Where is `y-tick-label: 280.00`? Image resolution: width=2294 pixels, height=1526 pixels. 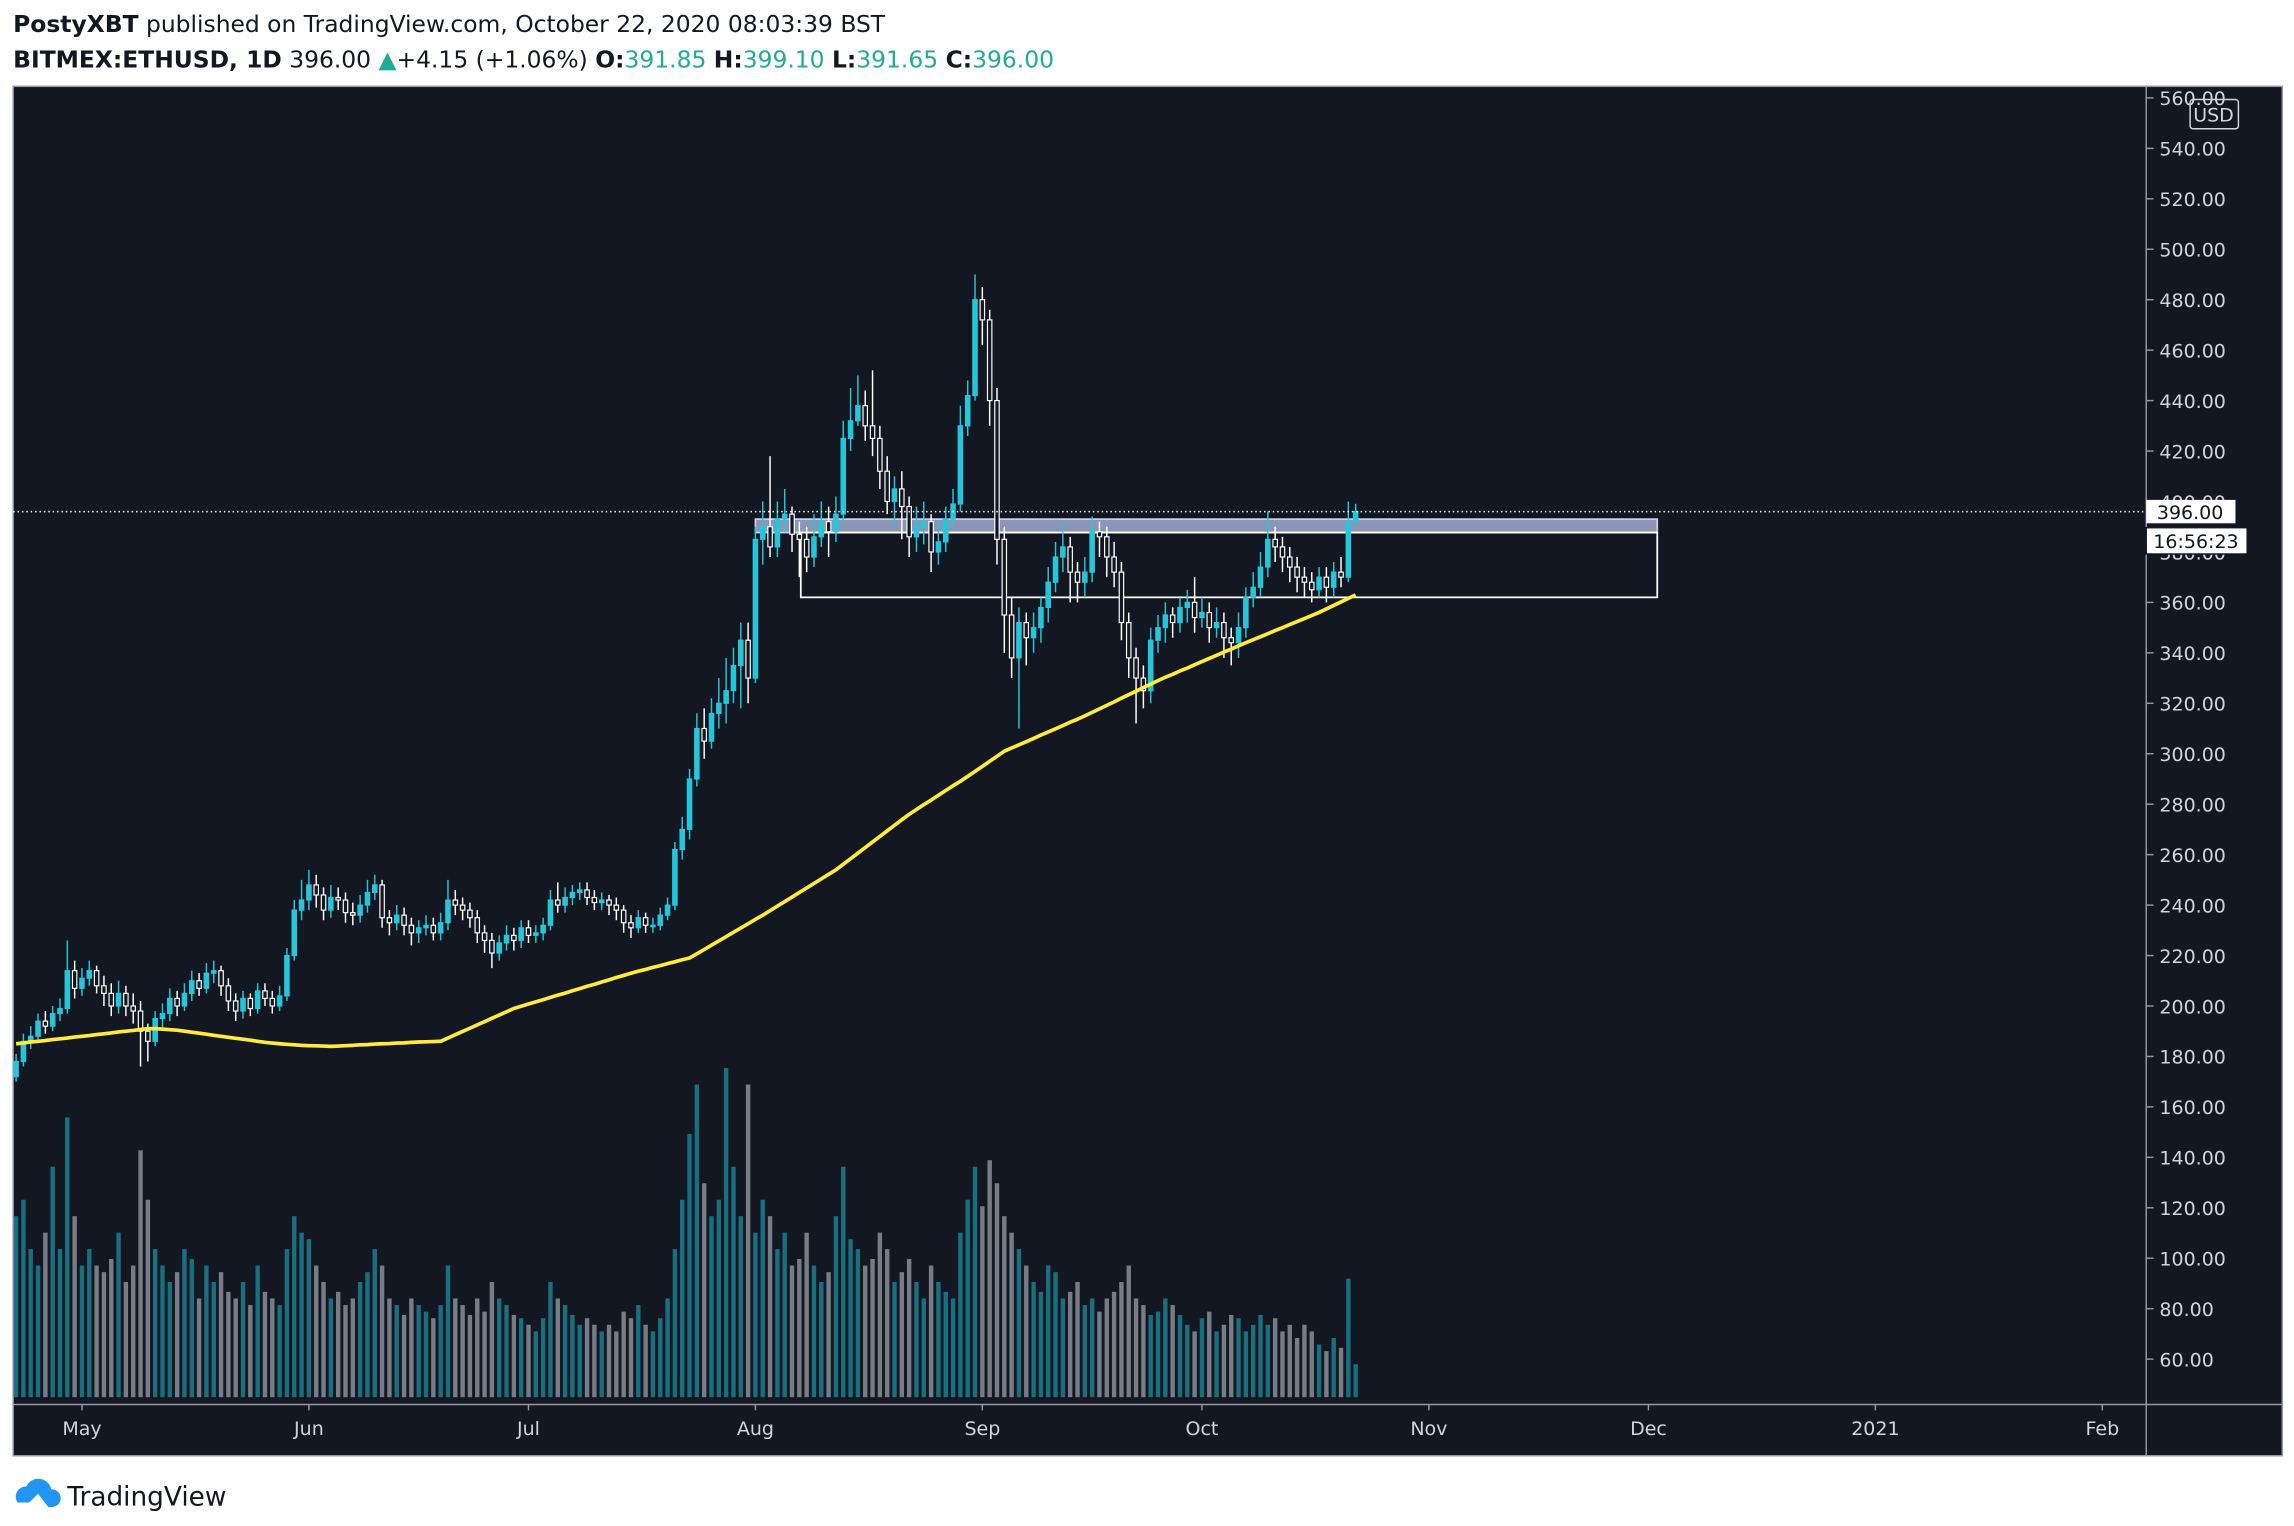 y-tick-label: 280.00 is located at coordinates (2192, 806).